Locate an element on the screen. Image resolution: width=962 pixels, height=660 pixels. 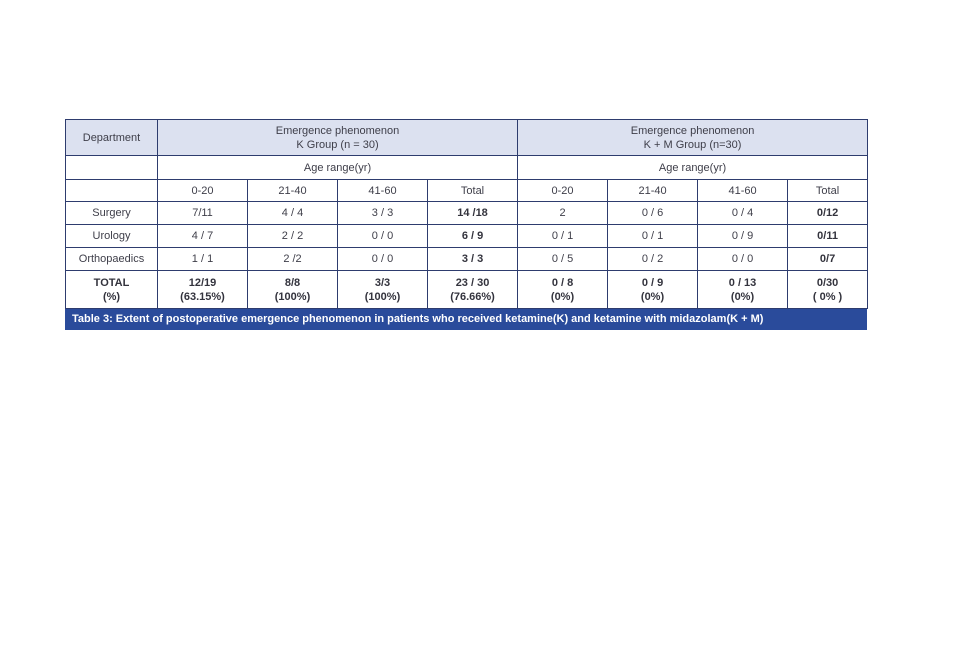
header-department: Department is located at coordinates (111, 137).